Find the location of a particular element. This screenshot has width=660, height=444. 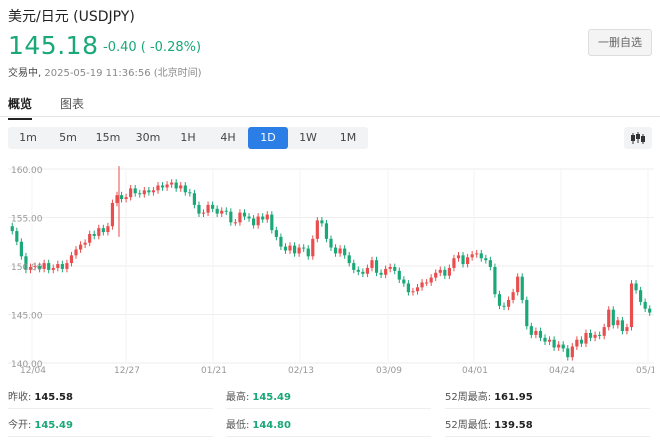

period-selector: 1m 5m 15m 30m 1H 4H 1D 1W 1M is located at coordinates (188, 138).